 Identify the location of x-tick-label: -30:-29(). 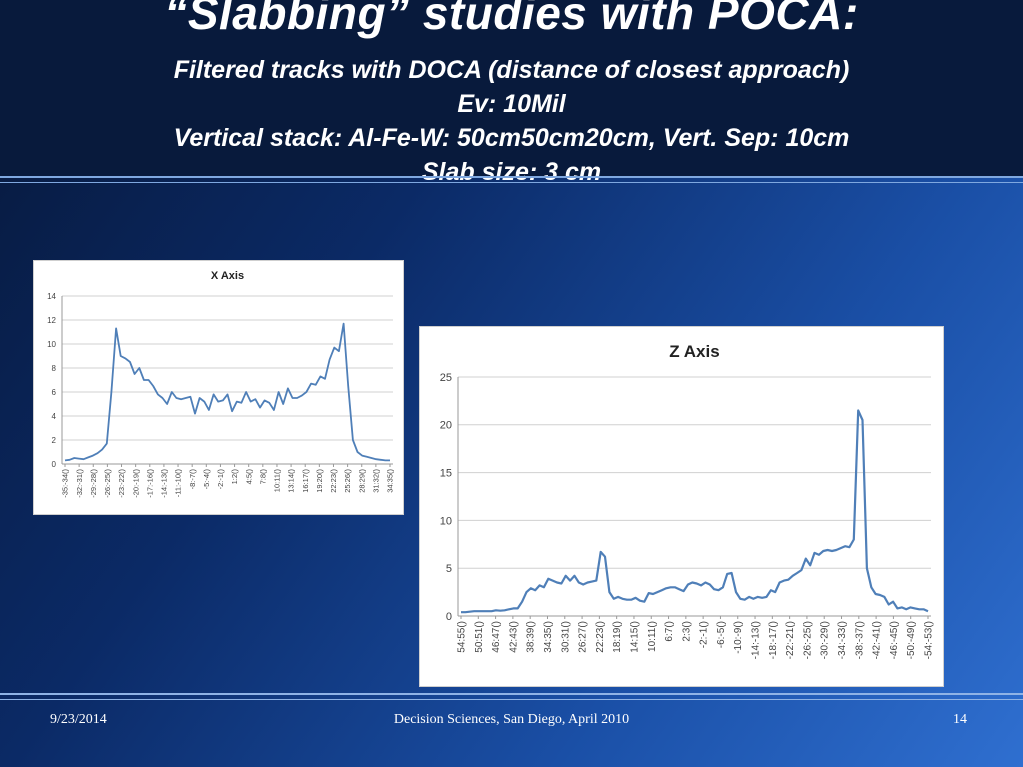
(825, 640).